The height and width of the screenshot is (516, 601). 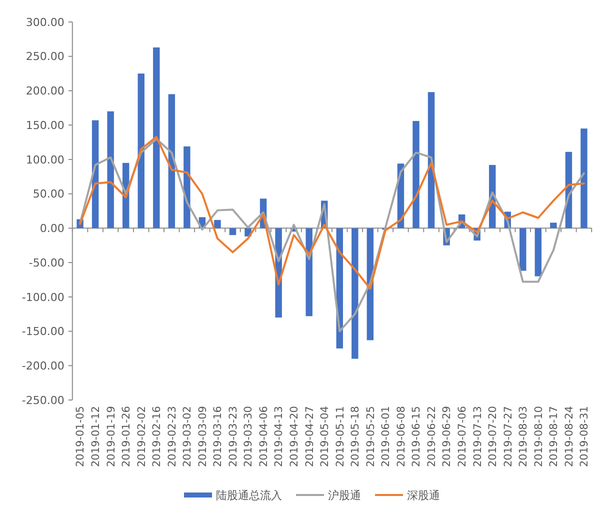 I want to click on legend-label: 沪股通, so click(x=344, y=495).